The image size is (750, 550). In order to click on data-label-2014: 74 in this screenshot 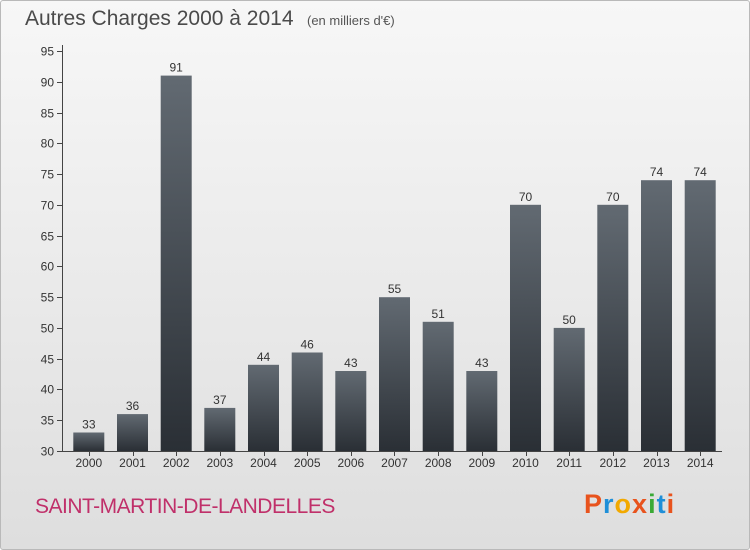, I will do `click(700, 172)`.